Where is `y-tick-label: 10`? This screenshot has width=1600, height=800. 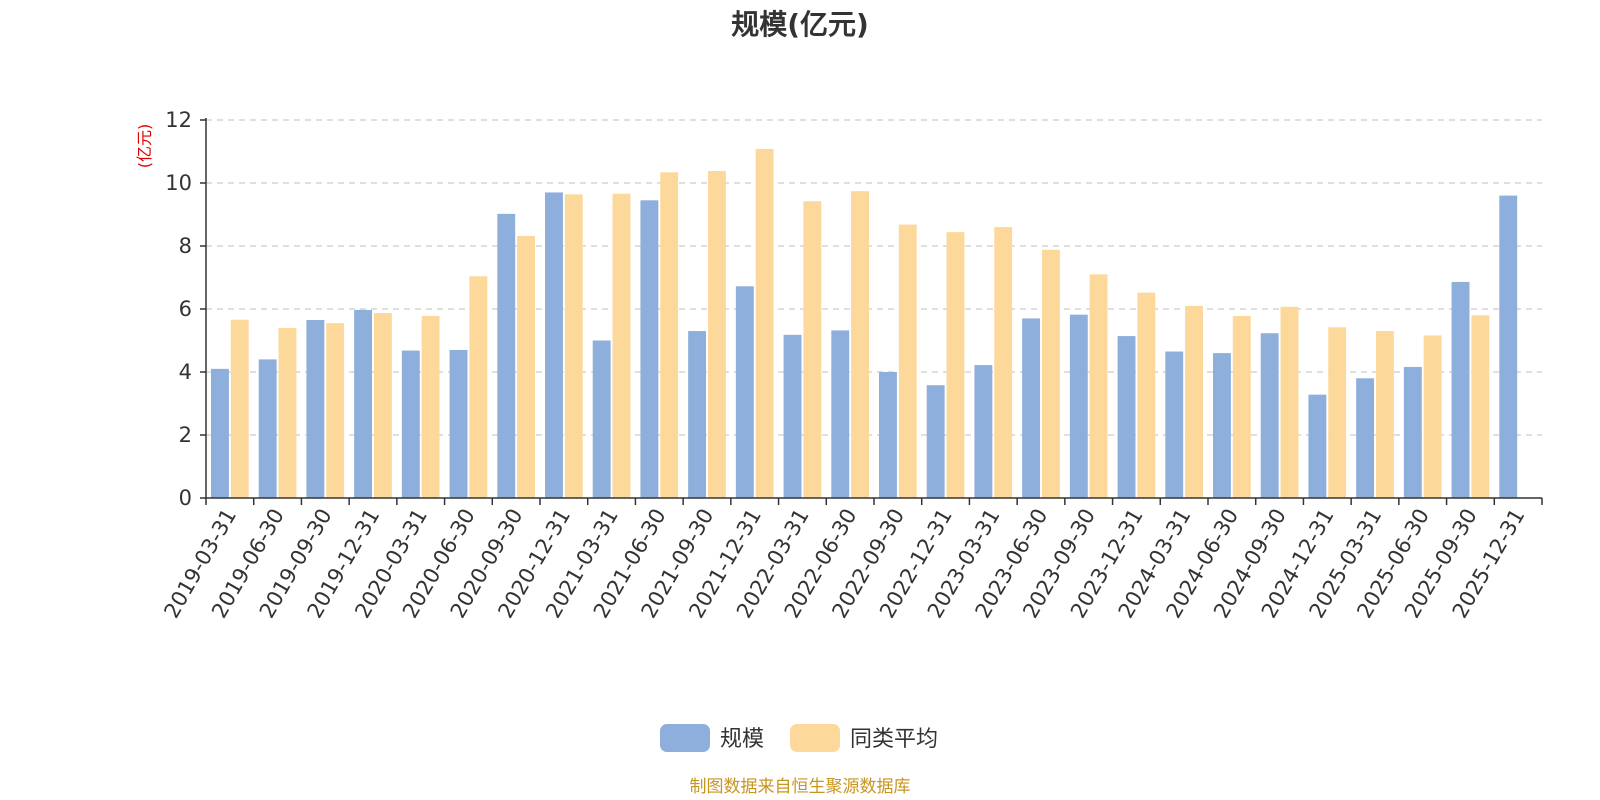 y-tick-label: 10 is located at coordinates (178, 183).